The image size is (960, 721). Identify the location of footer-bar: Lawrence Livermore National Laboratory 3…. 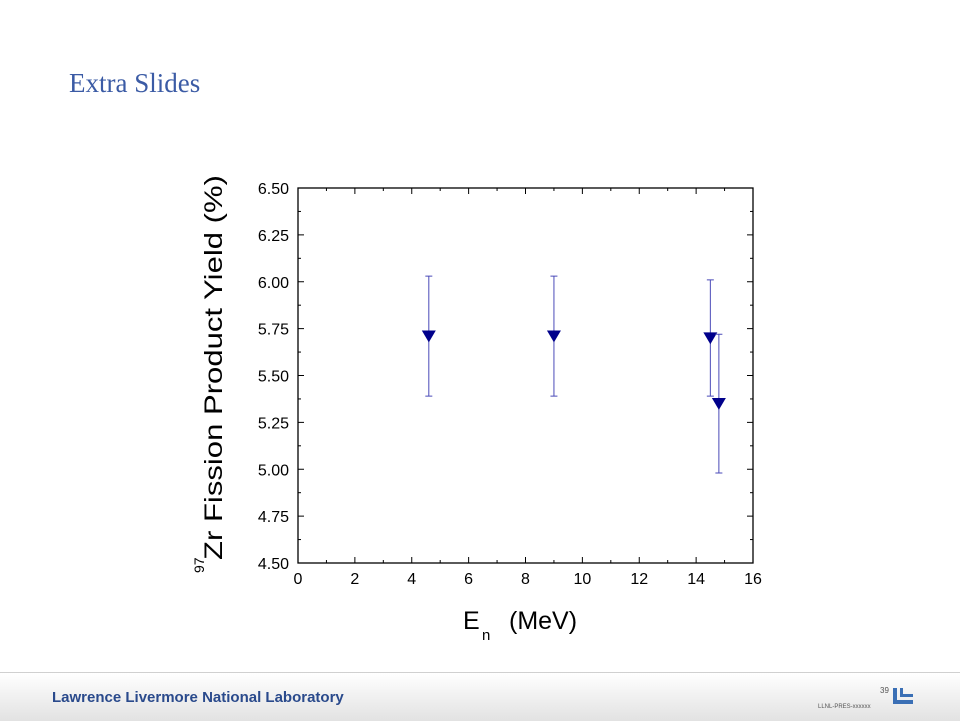
(480, 696).